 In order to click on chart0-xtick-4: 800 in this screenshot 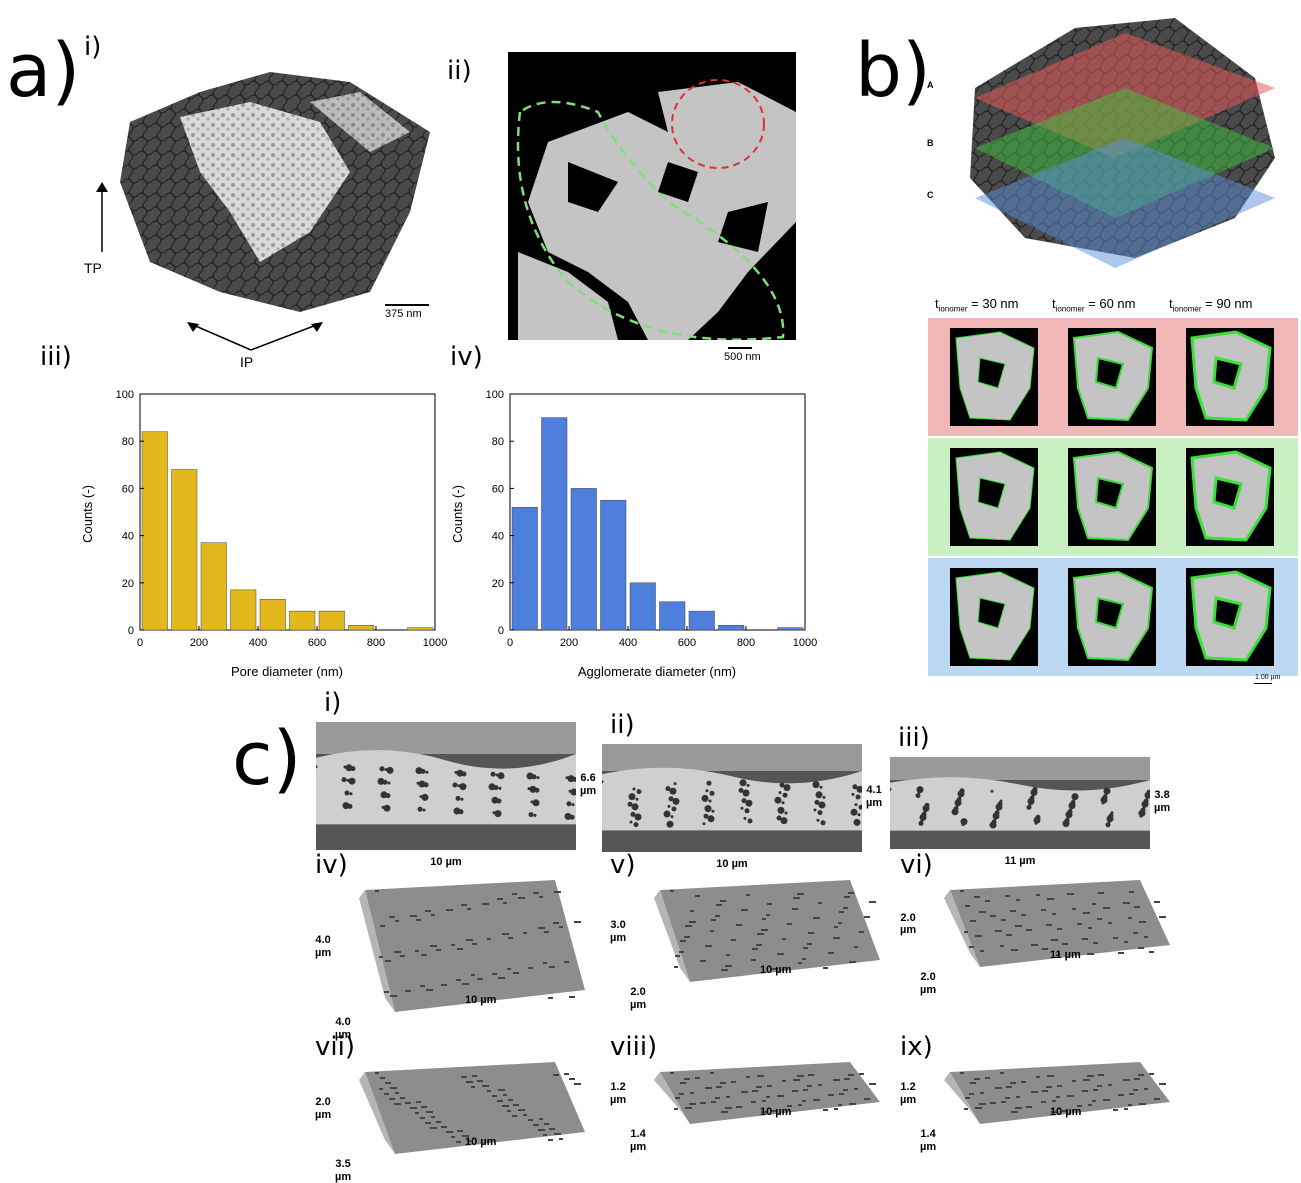, I will do `click(376, 643)`.